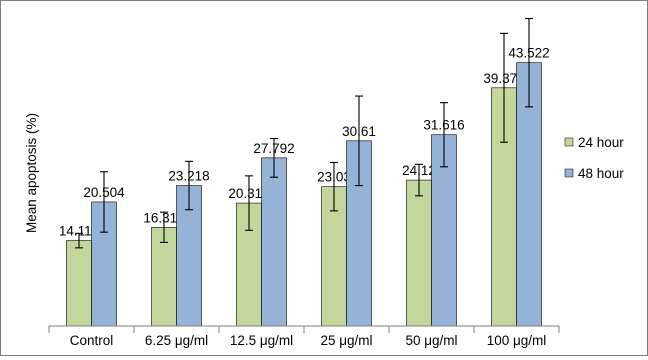 The width and height of the screenshot is (648, 360). I want to click on x-tick-label-1: 6.25 μg/ml, so click(176, 340).